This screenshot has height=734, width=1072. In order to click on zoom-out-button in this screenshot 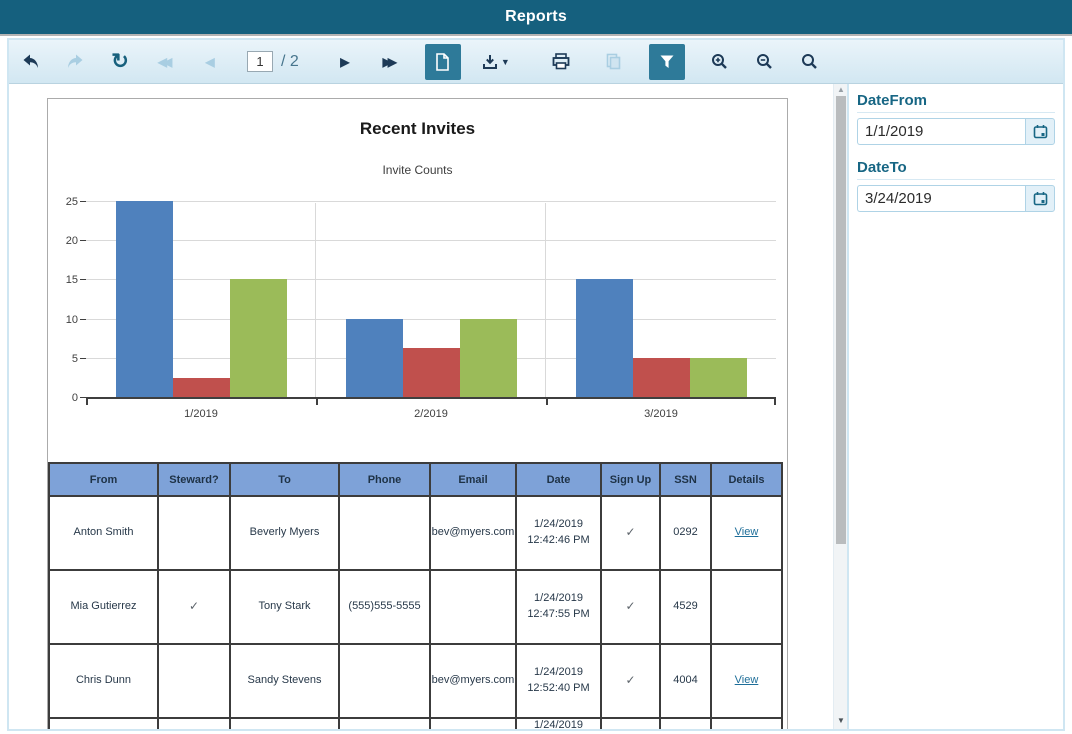, I will do `click(765, 62)`.